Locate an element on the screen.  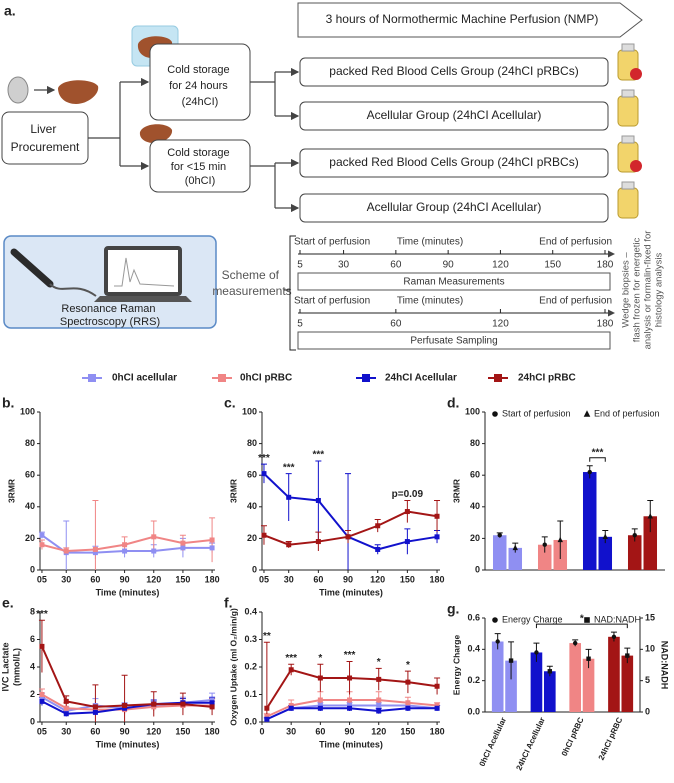
y-tick-label: 0.2 is located at coordinates (473, 680).